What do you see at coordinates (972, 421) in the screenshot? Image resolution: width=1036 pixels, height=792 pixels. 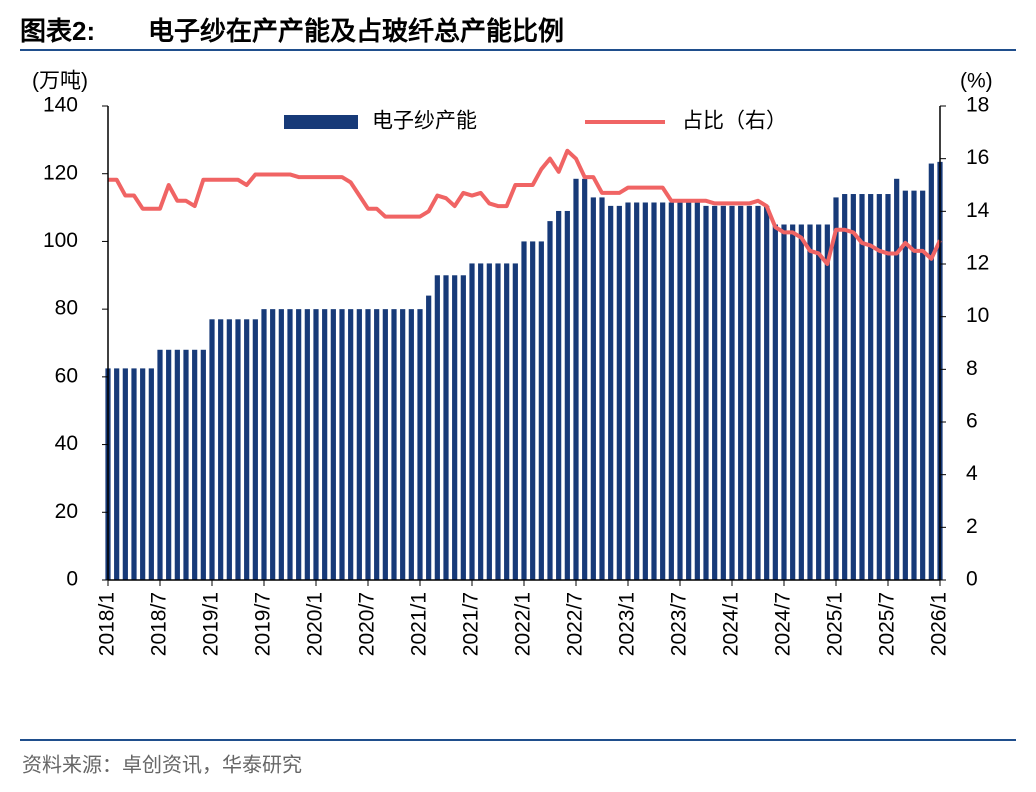 I see `y2-tick-label: 6` at bounding box center [972, 421].